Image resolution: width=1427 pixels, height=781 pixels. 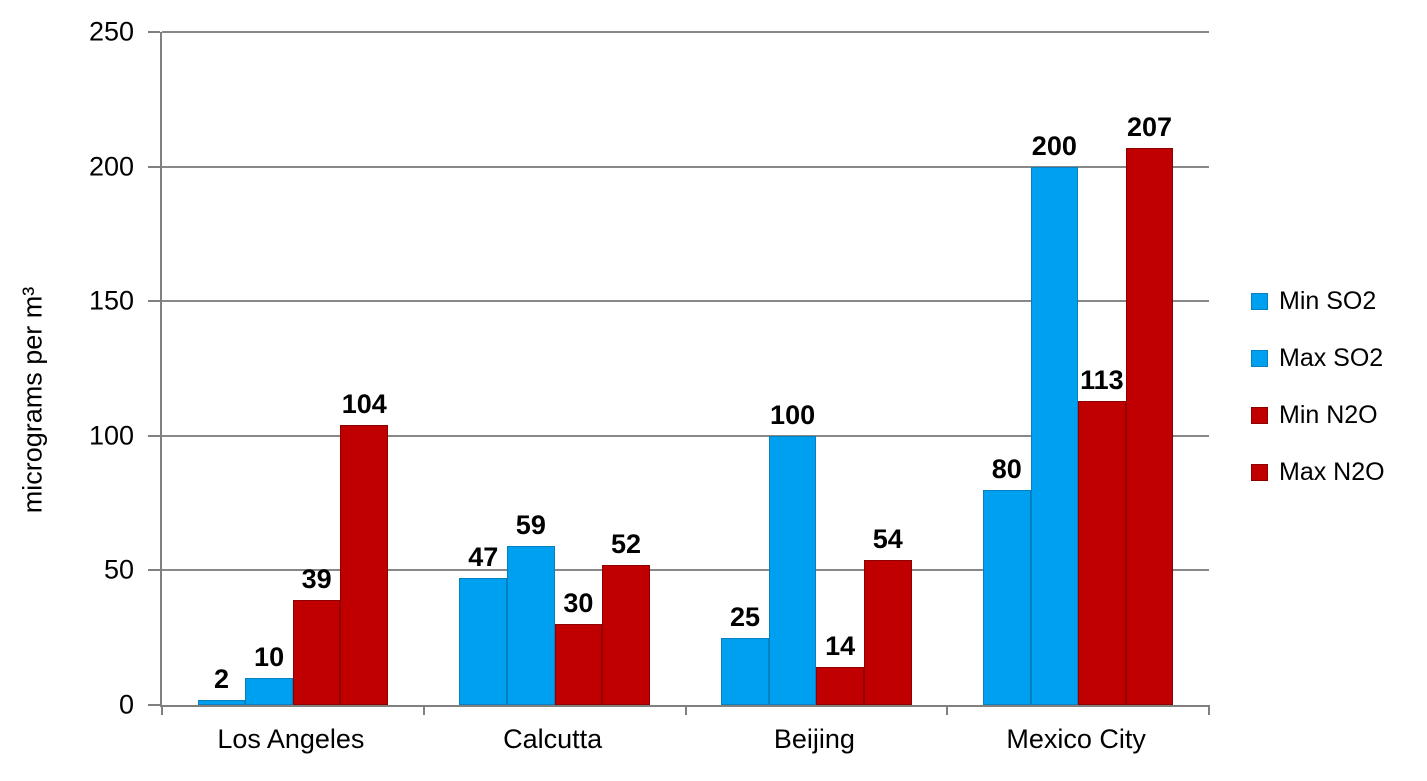 What do you see at coordinates (578, 603) in the screenshot?
I see `data-label: 30` at bounding box center [578, 603].